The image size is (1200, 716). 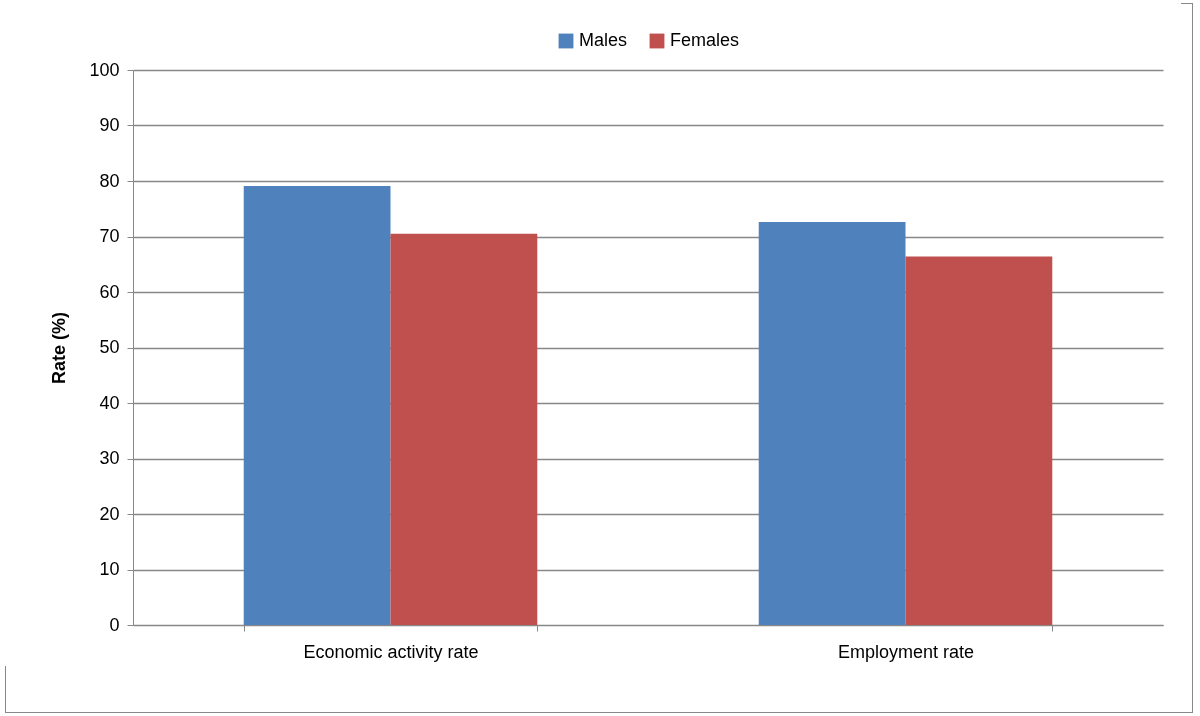 I want to click on y-tick-label: 90, so click(x=109, y=125).